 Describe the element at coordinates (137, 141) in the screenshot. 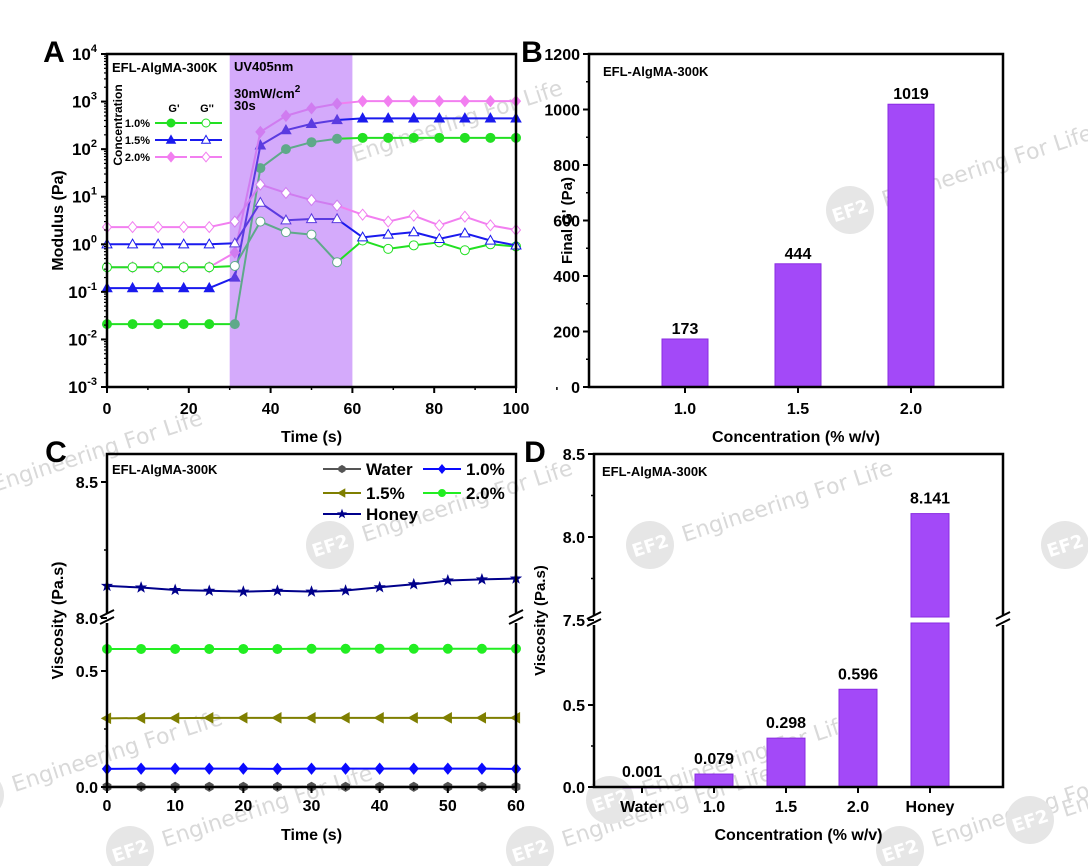

I see `legend-row-label: 1.5%` at that location.